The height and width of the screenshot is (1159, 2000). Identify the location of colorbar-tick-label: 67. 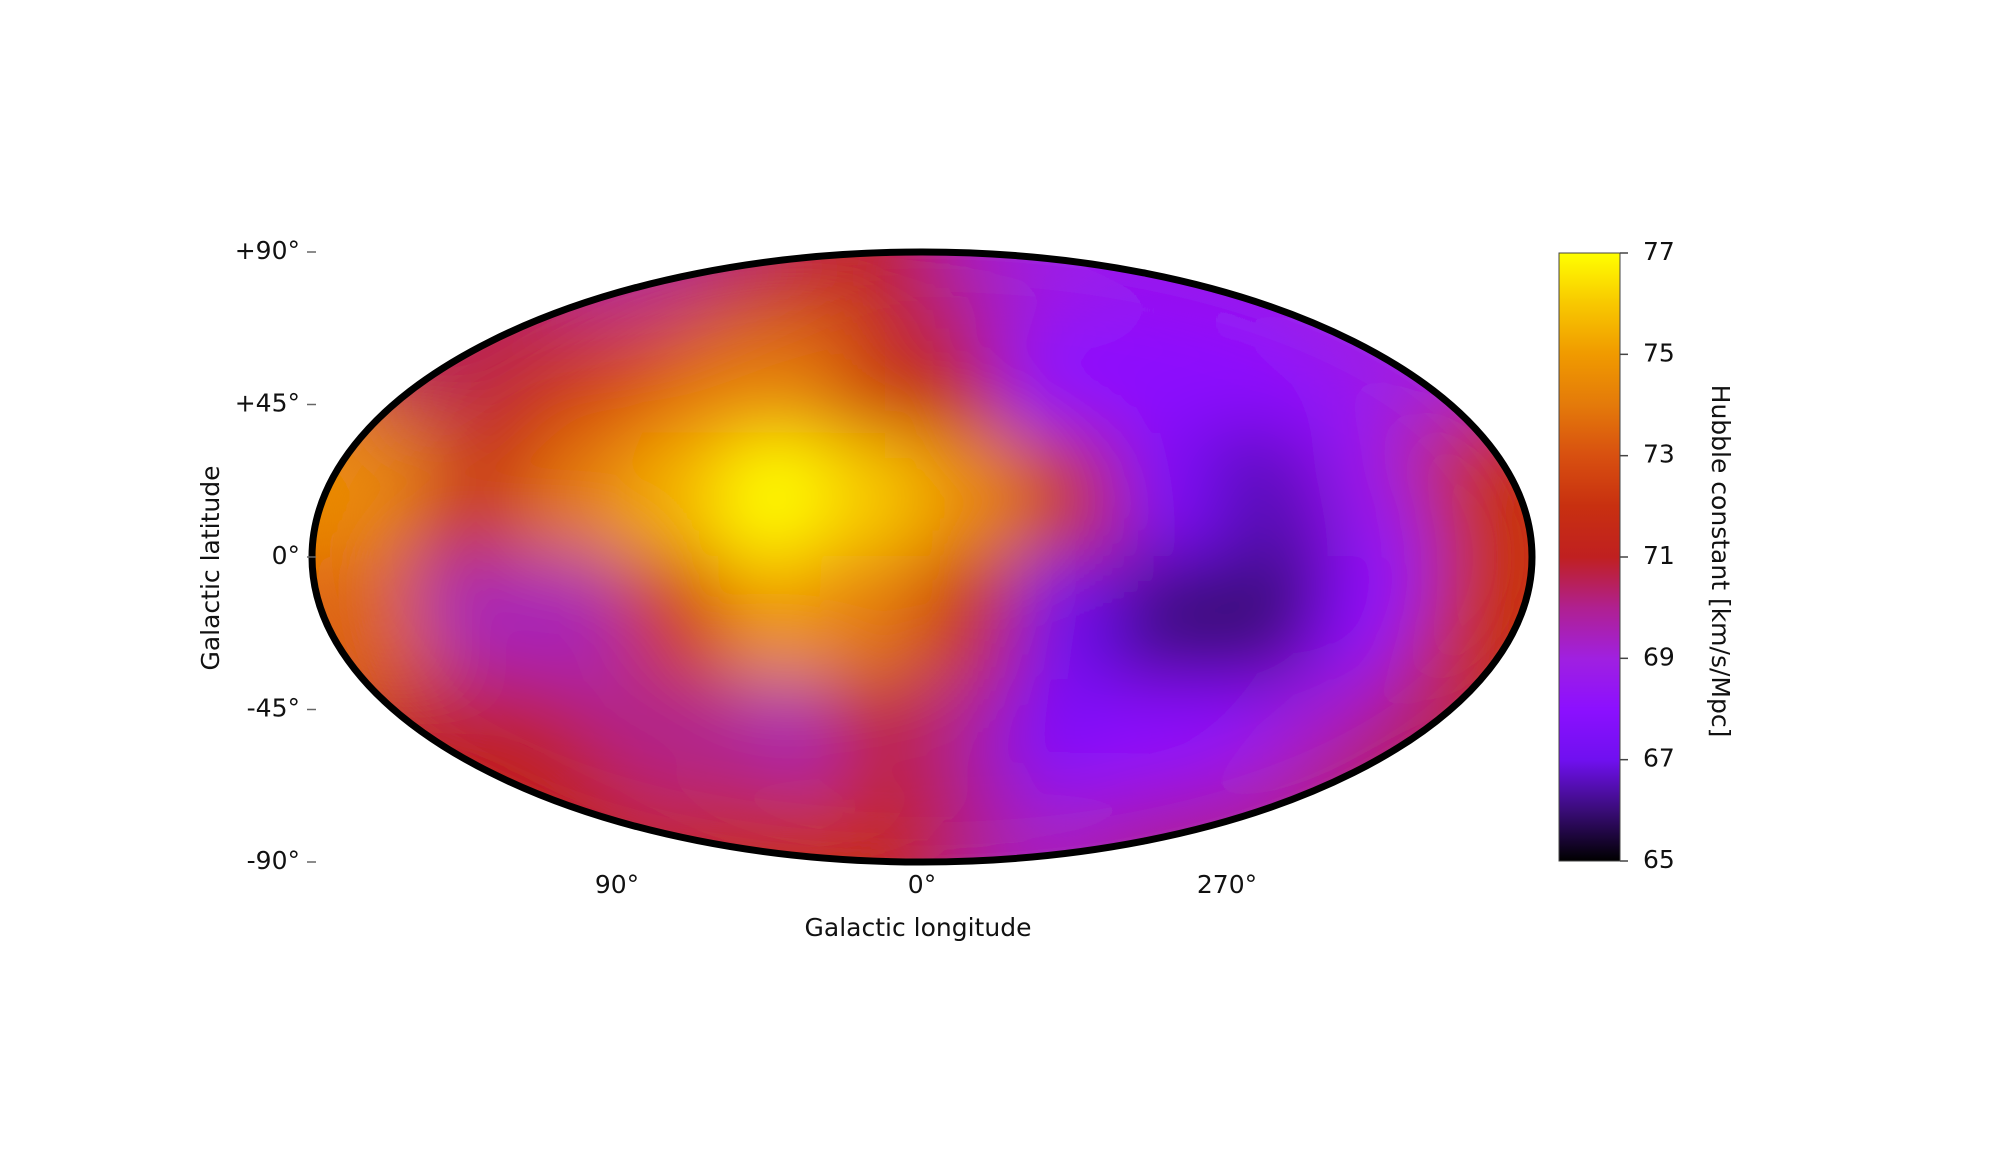
(1659, 758).